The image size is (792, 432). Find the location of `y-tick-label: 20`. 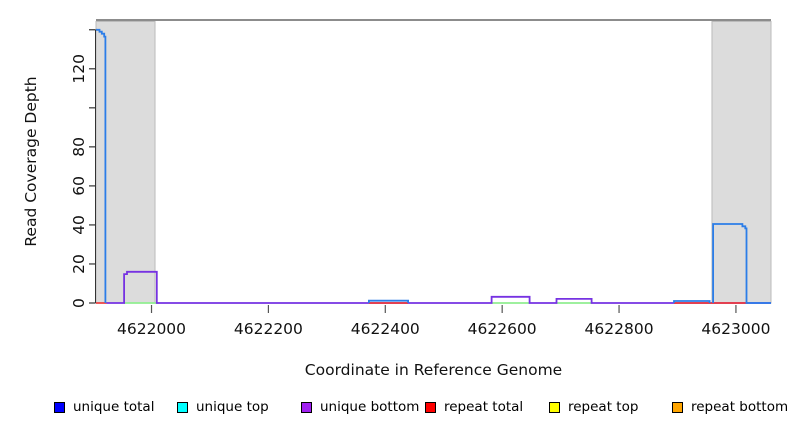

y-tick-label: 20 is located at coordinates (79, 264).